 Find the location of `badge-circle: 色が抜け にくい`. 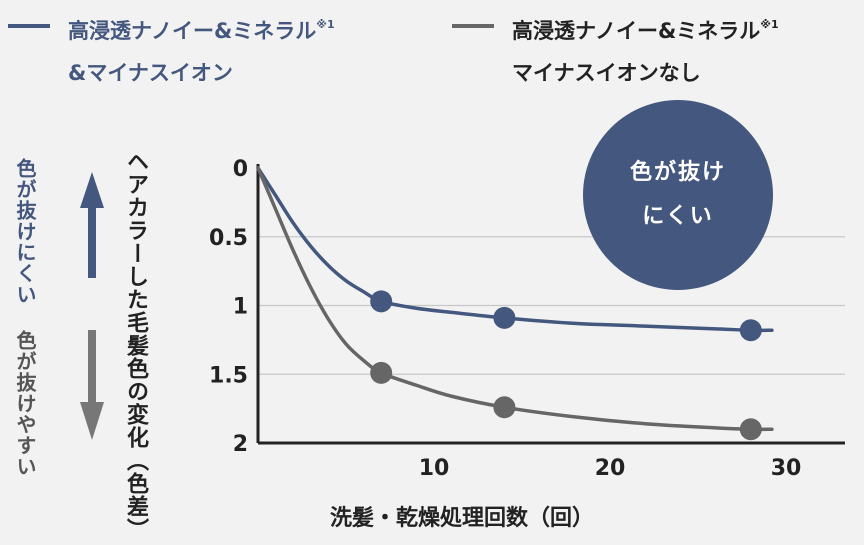

badge-circle: 色が抜け にくい is located at coordinates (678, 195).